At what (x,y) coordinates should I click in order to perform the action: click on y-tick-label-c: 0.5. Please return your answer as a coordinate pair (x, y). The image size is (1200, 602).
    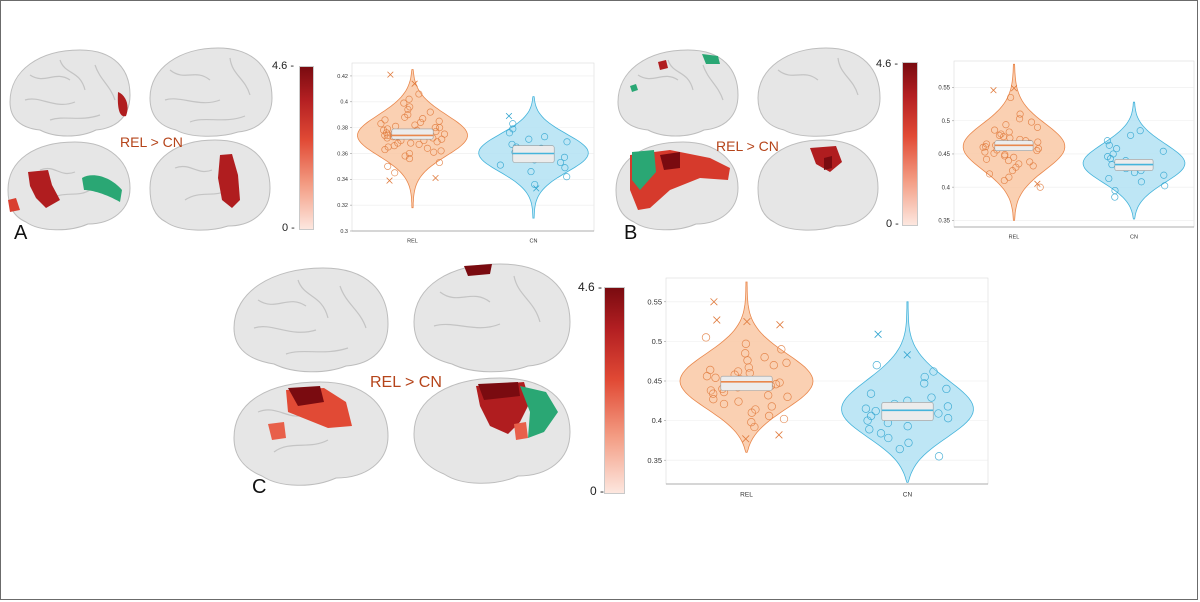
    Looking at the image, I should click on (657, 341).